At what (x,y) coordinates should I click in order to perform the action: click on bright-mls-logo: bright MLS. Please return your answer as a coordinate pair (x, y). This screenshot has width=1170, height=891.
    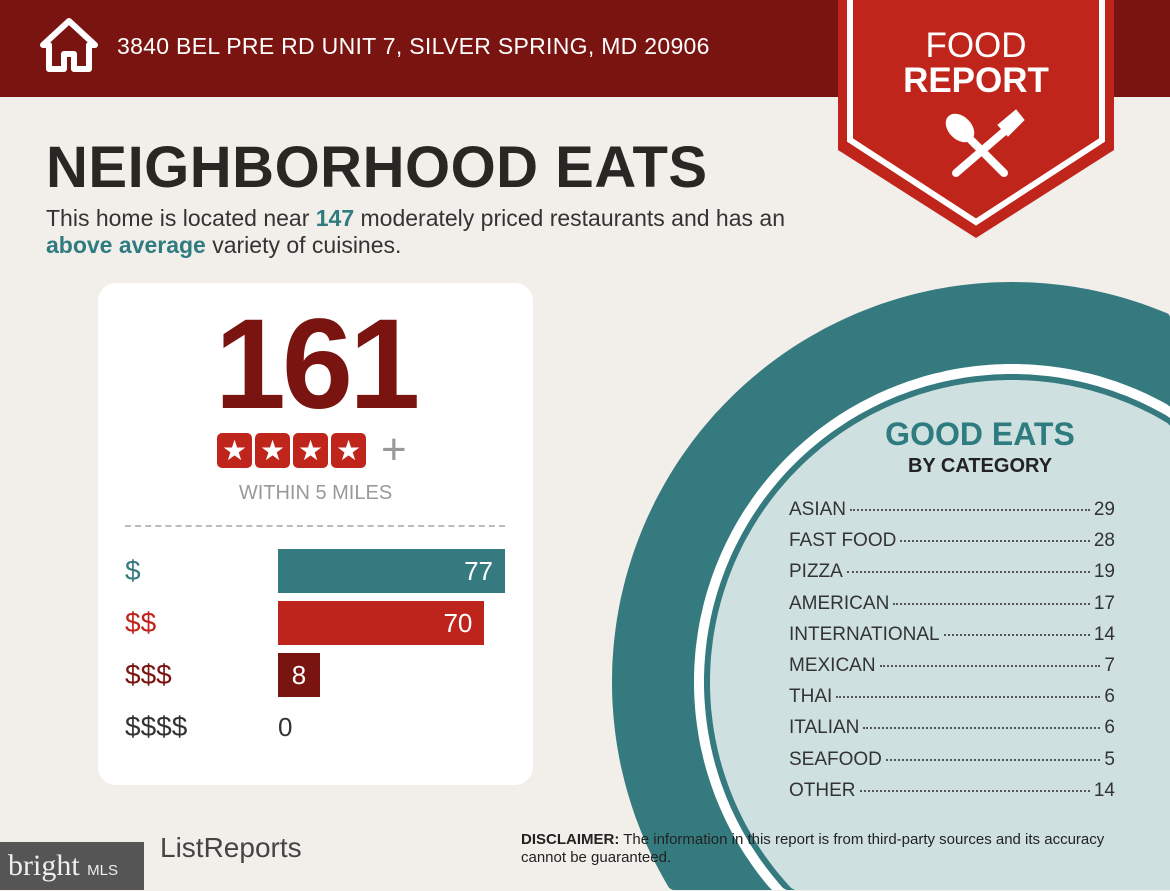
    Looking at the image, I should click on (72, 866).